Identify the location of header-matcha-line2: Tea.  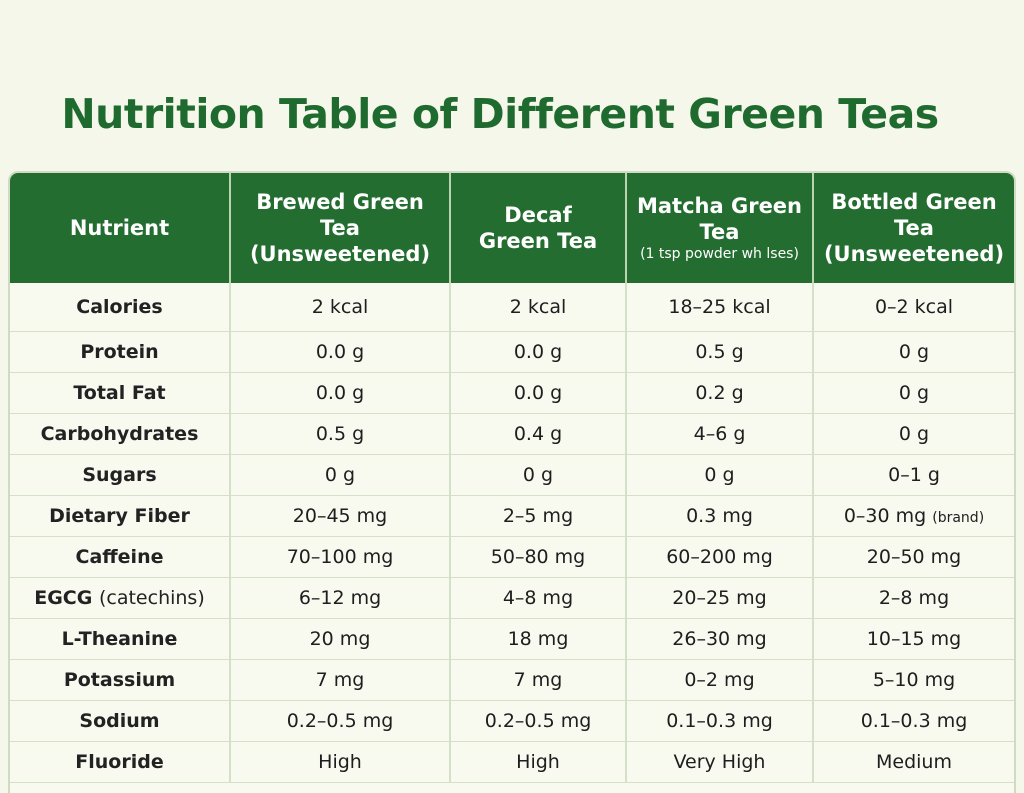
(719, 232).